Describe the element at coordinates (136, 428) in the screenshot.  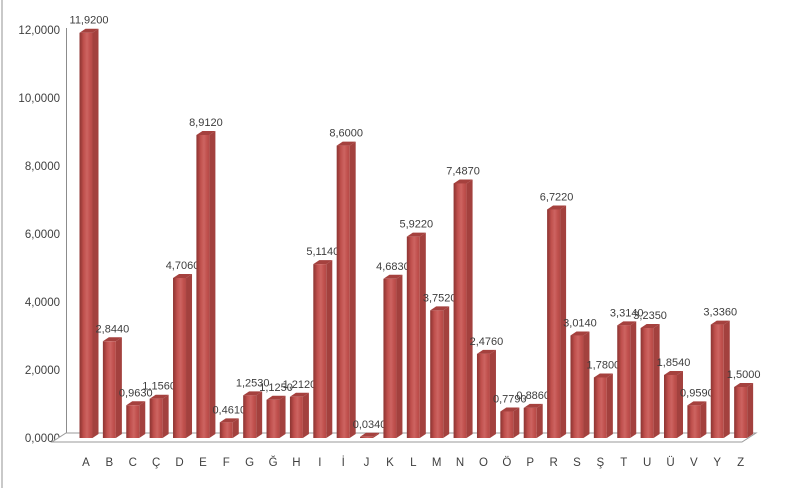
I see `bar-C: 0,9630 C` at that location.